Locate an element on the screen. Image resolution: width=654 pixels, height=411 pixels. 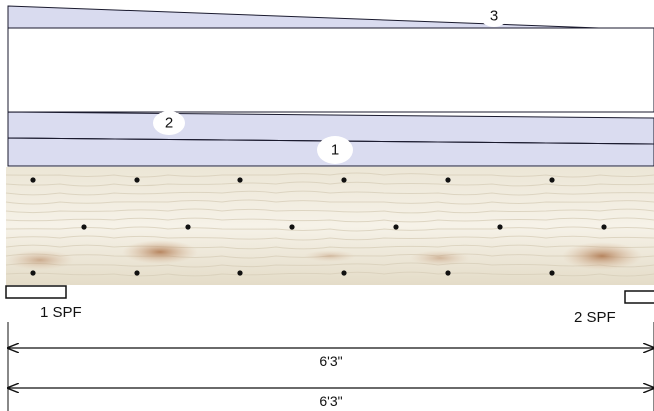
ply-tag-3-text: 3 is located at coordinates (494, 16).